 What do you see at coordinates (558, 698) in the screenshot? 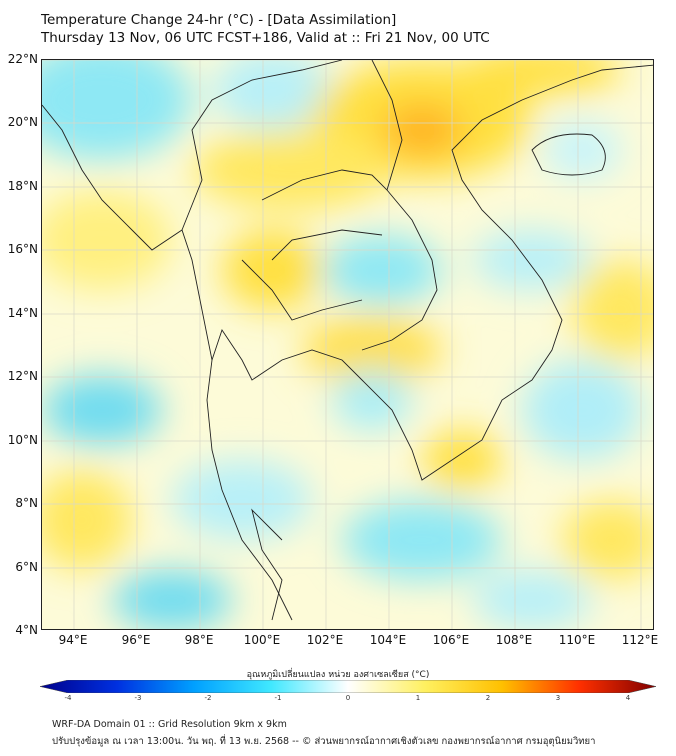
I see `colorbar-tick: 3` at bounding box center [558, 698].